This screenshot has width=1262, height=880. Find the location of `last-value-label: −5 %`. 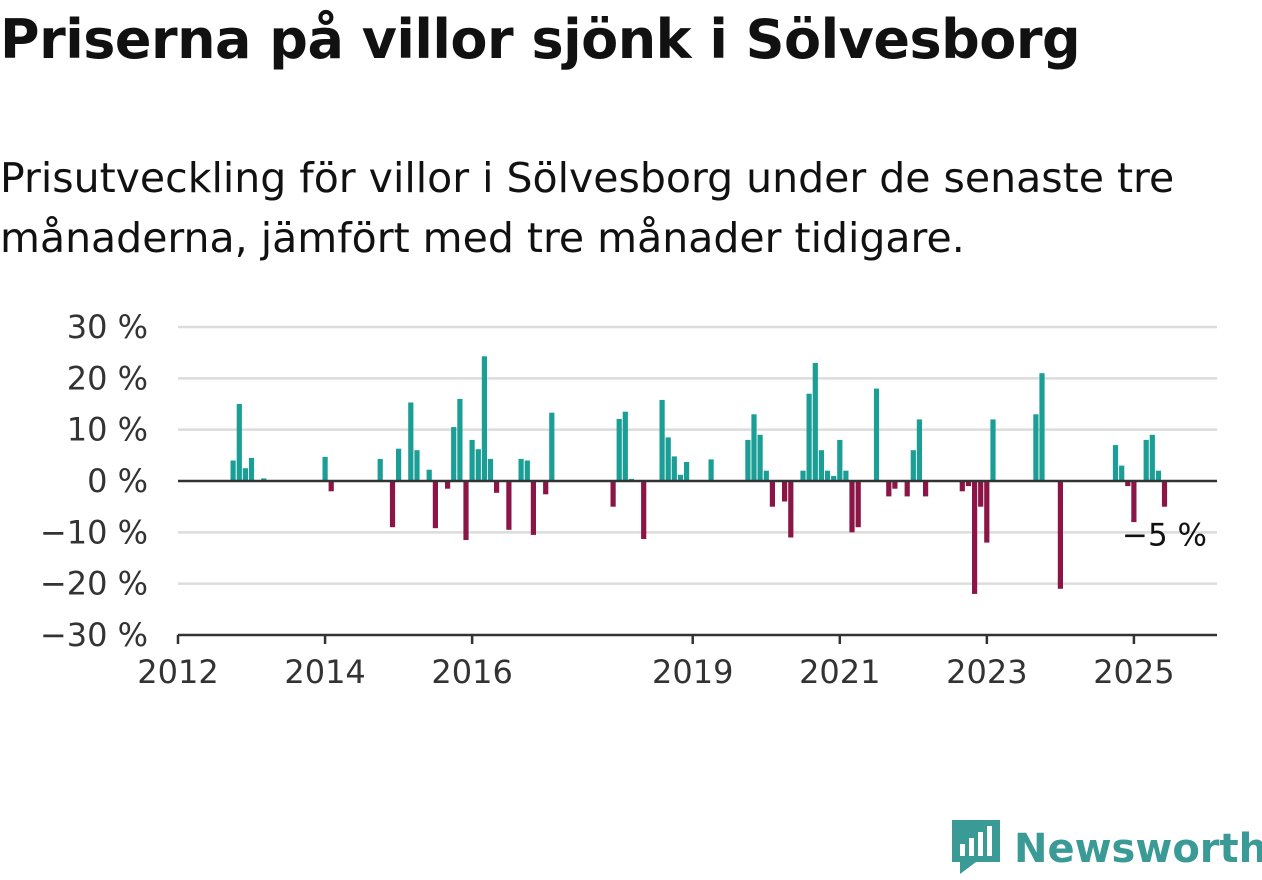

last-value-label: −5 % is located at coordinates (1164, 536).